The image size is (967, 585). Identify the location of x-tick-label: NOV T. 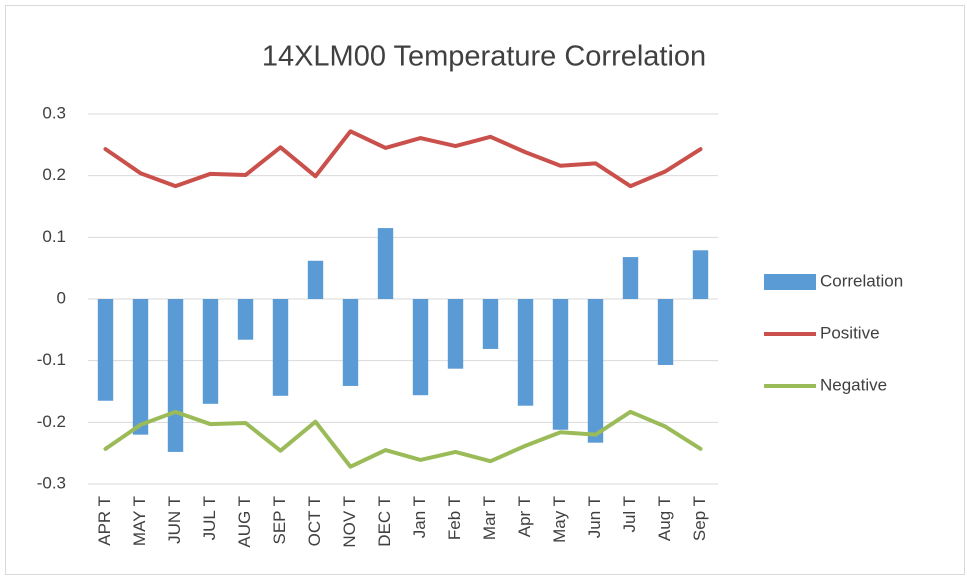
(349, 522).